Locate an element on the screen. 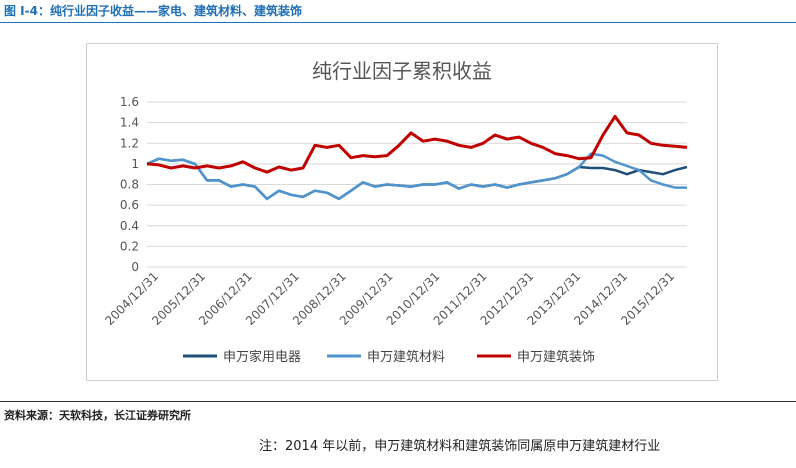 The width and height of the screenshot is (796, 468). data-source: 资料来源：天软科技，长江证券研究所 is located at coordinates (97, 415).